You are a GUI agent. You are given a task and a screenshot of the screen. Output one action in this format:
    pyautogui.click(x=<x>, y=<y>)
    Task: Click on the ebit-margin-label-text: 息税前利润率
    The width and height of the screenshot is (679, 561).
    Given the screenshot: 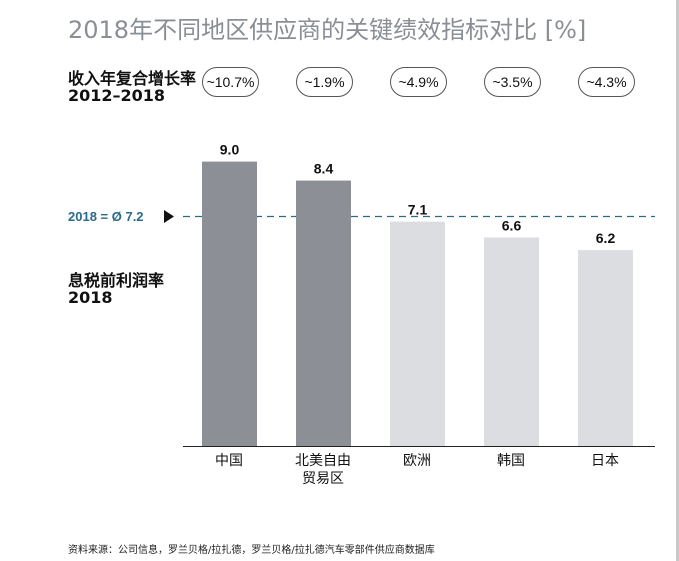 What is the action you would take?
    pyautogui.click(x=116, y=280)
    